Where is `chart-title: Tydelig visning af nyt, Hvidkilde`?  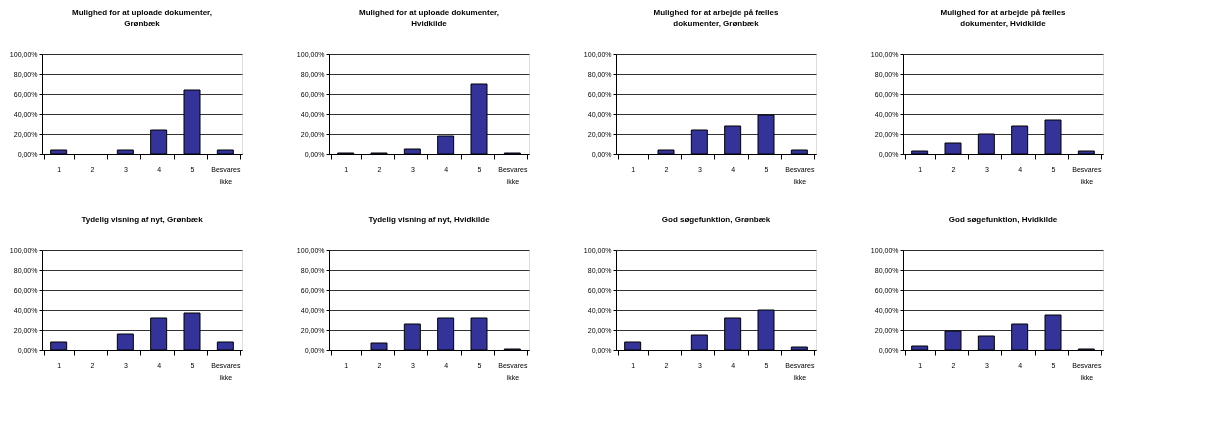
chart-title: Tydelig visning af nyt, Hvidkilde is located at coordinates (429, 219).